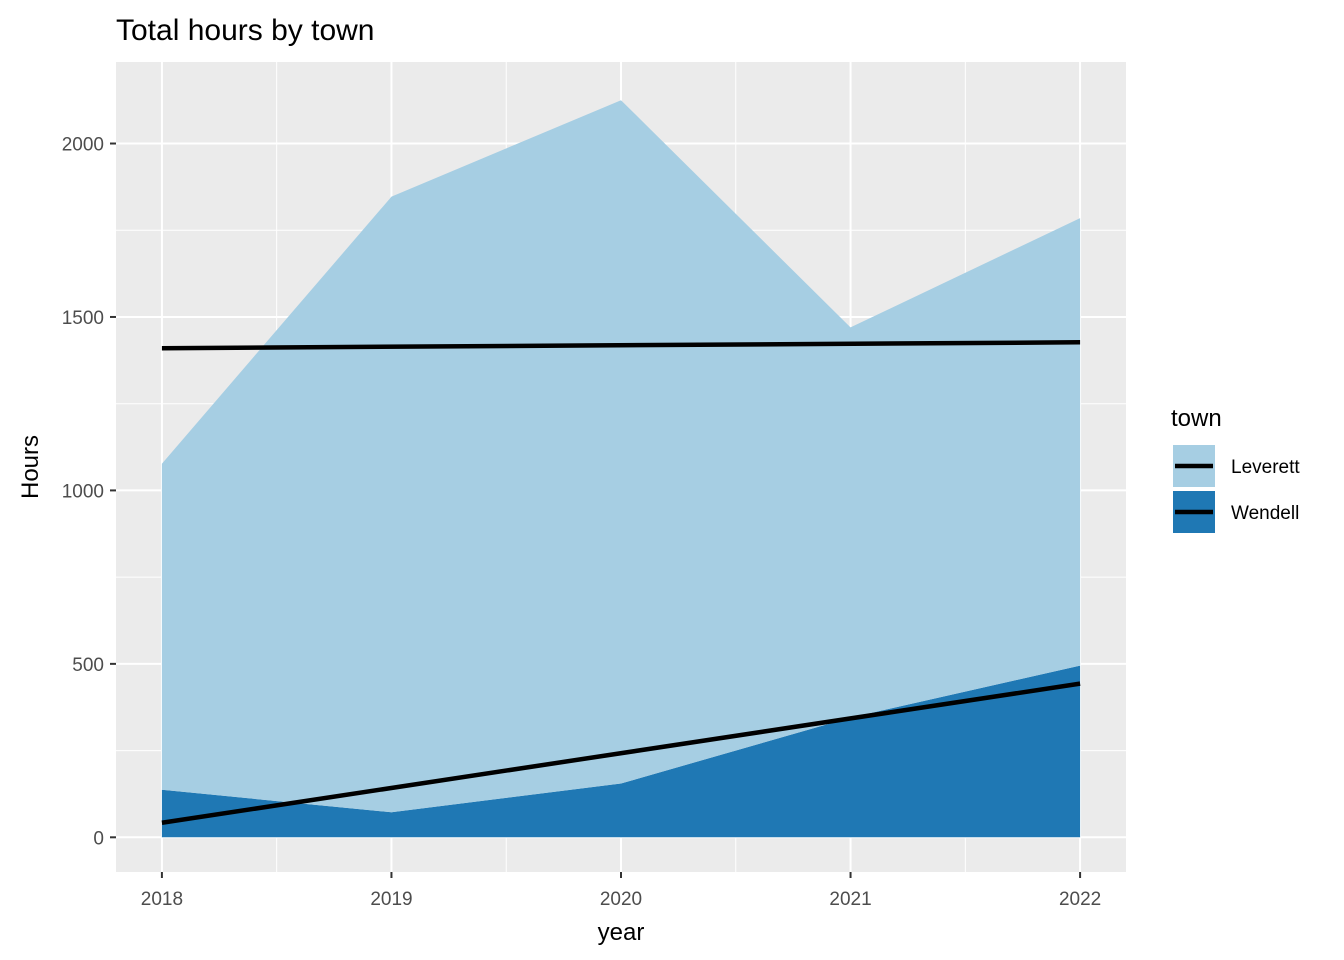 The height and width of the screenshot is (960, 1344). I want to click on x-tick-label: 2021, so click(850, 899).